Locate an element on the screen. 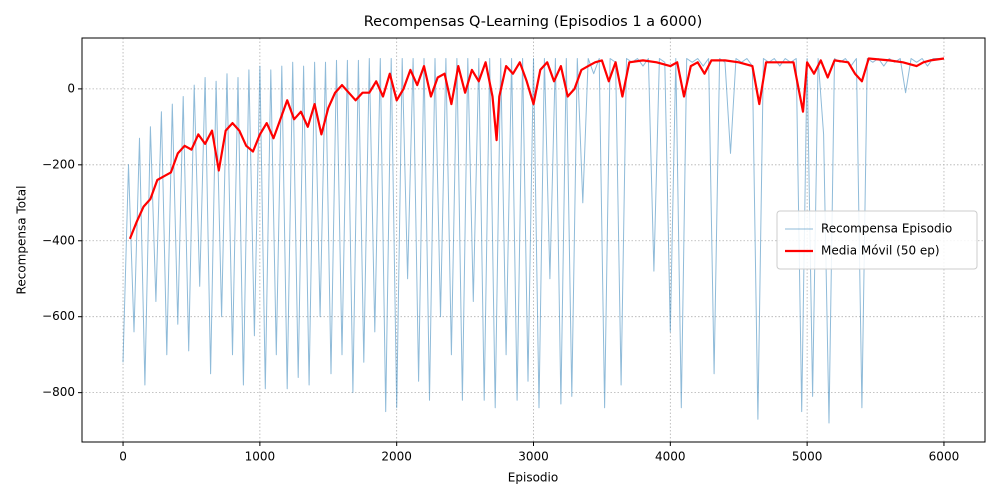  y-tick-label: −400 is located at coordinates (58, 240).